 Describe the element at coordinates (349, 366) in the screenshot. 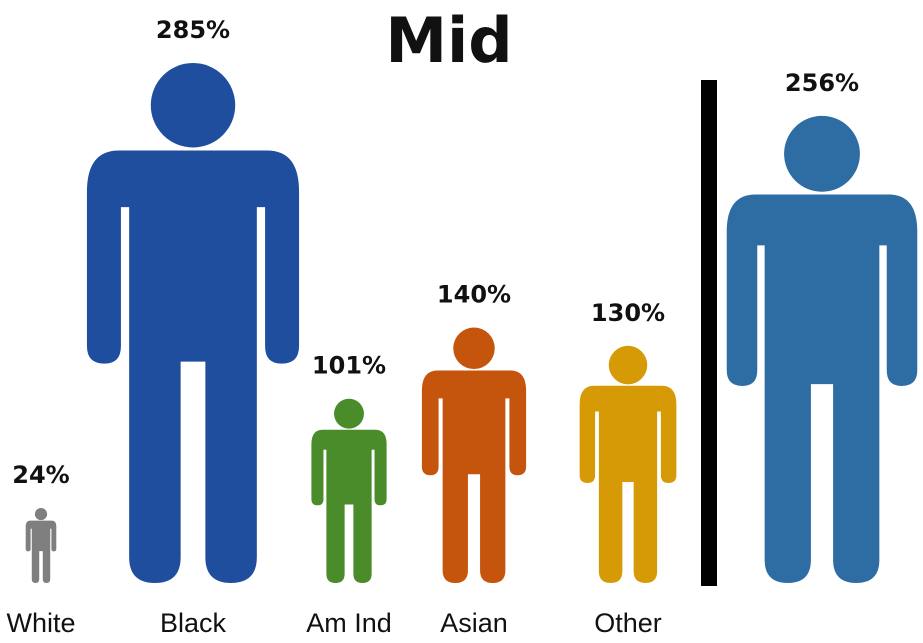

I see `value-label-am-ind: 101%` at that location.